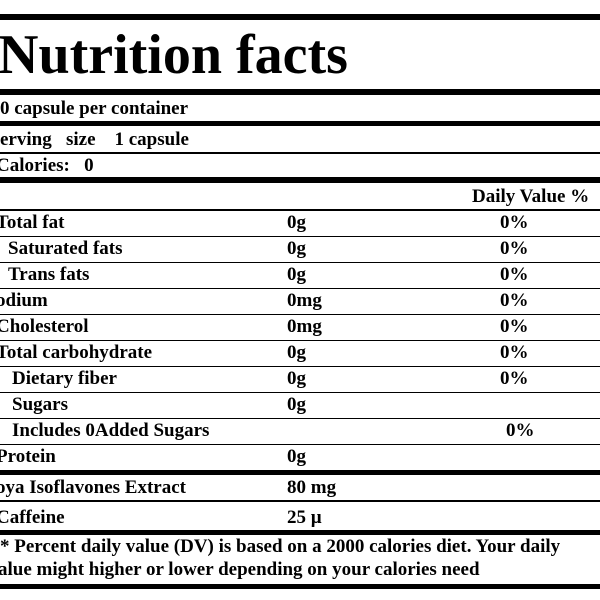  I want to click on row-label: oya Isoflavones Extract, so click(93, 487).